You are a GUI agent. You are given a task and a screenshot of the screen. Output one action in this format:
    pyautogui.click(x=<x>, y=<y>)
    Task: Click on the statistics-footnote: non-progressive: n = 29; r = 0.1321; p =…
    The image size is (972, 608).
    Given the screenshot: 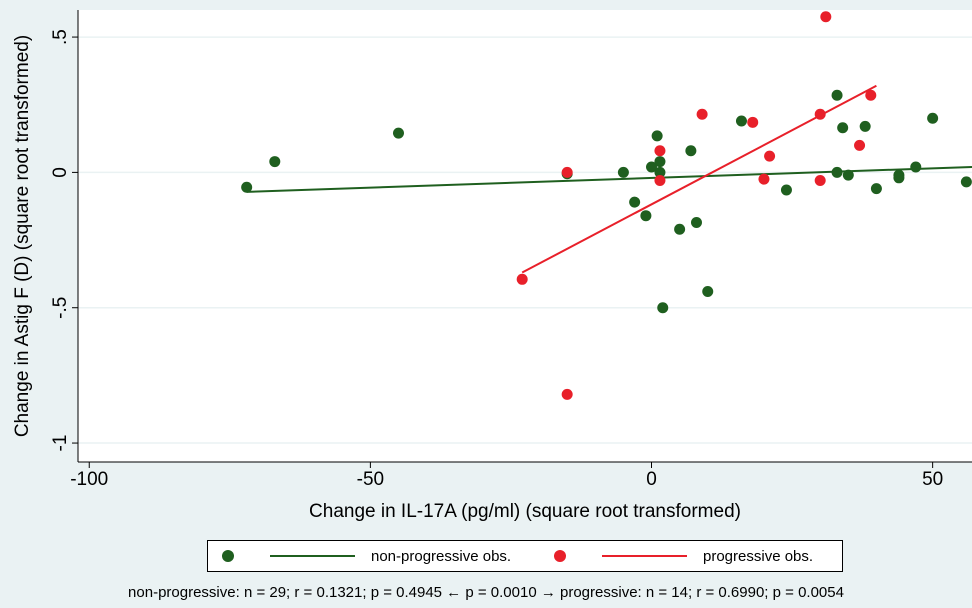 What is the action you would take?
    pyautogui.click(x=486, y=592)
    